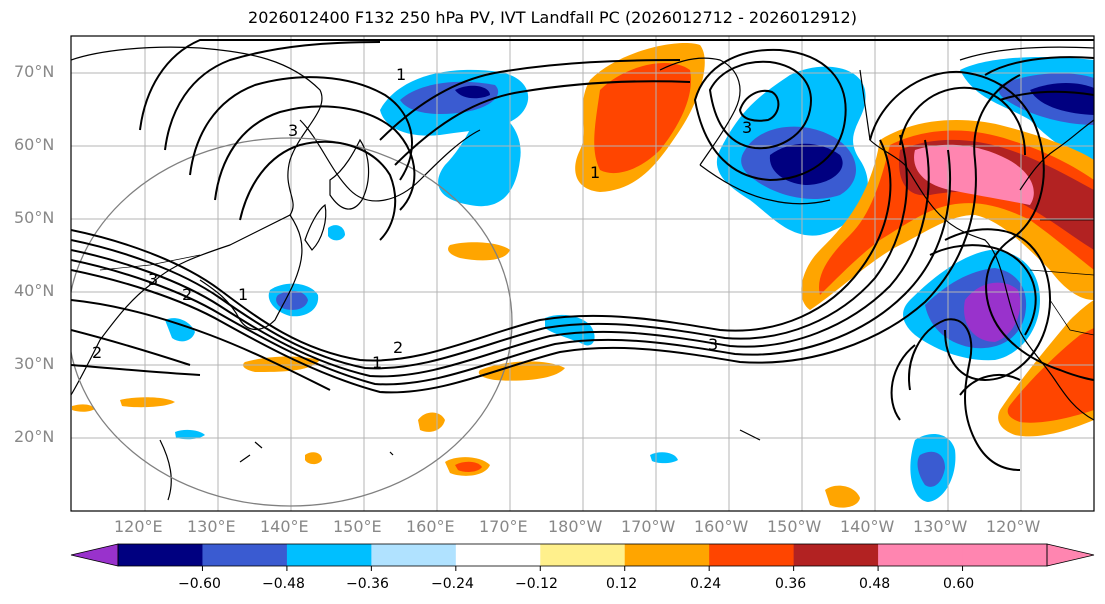  What do you see at coordinates (367, 584) in the screenshot?
I see `colorbar-tick-label: −0.36` at bounding box center [367, 584].